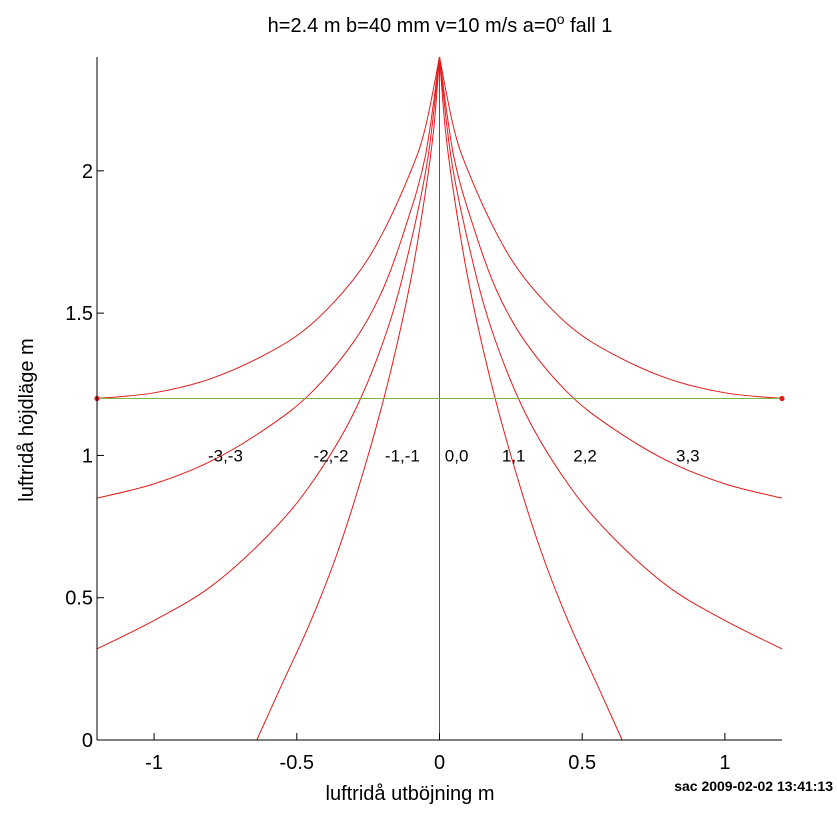  What do you see at coordinates (688, 455) in the screenshot?
I see `curve-label: 3,3` at bounding box center [688, 455].